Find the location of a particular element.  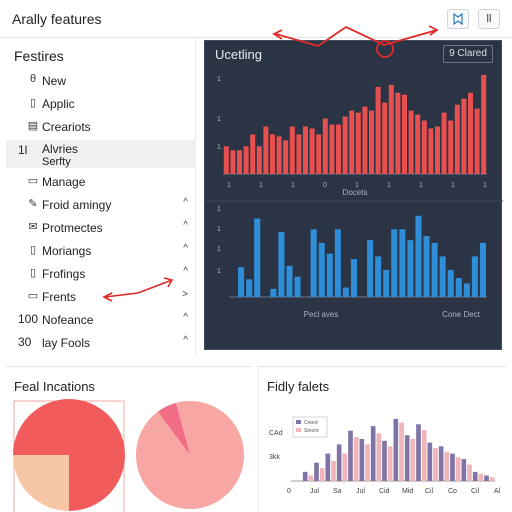

bookmark-button is located at coordinates (458, 19).